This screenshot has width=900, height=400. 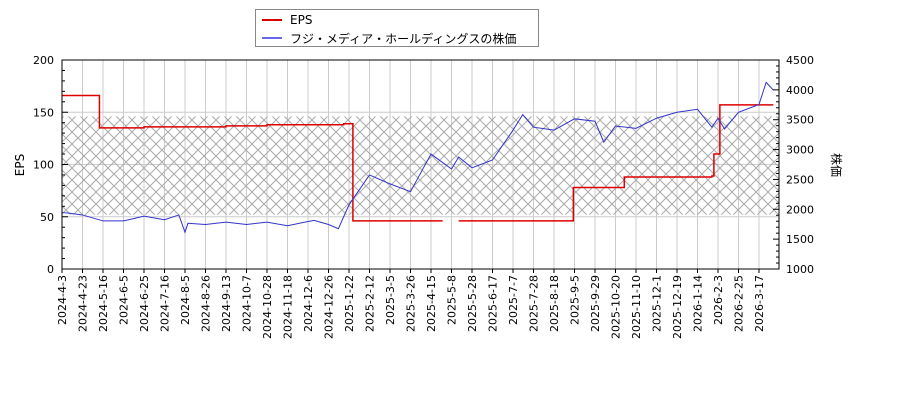 I want to click on x-tick-label: 2025-12-1, so click(x=657, y=303).